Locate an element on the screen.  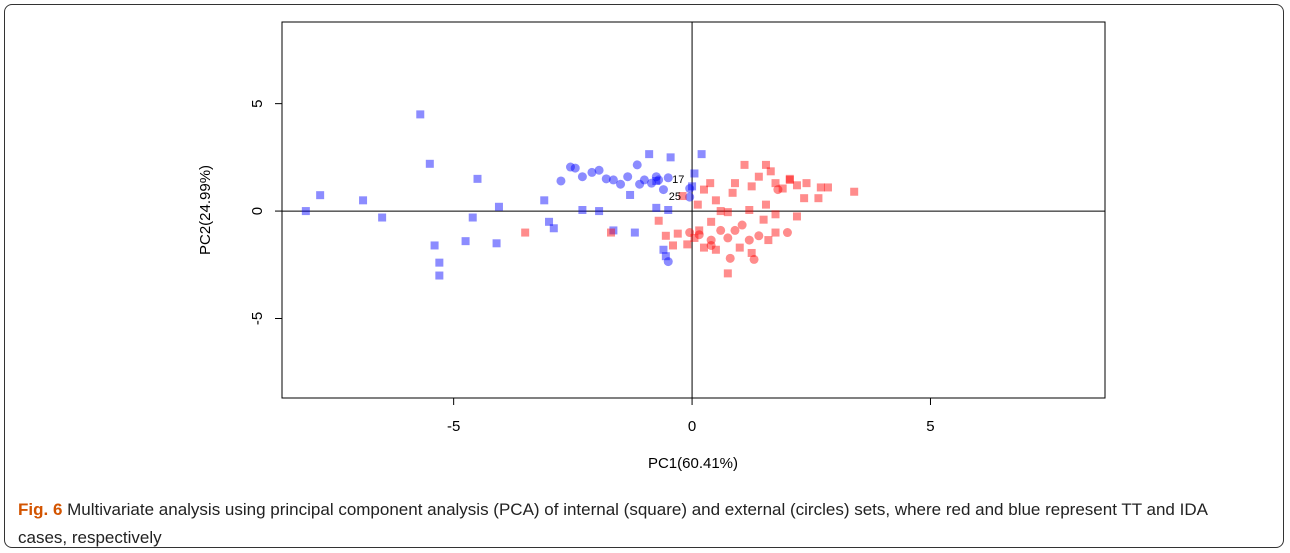
x-tick-label: -5 is located at coordinates (453, 426).